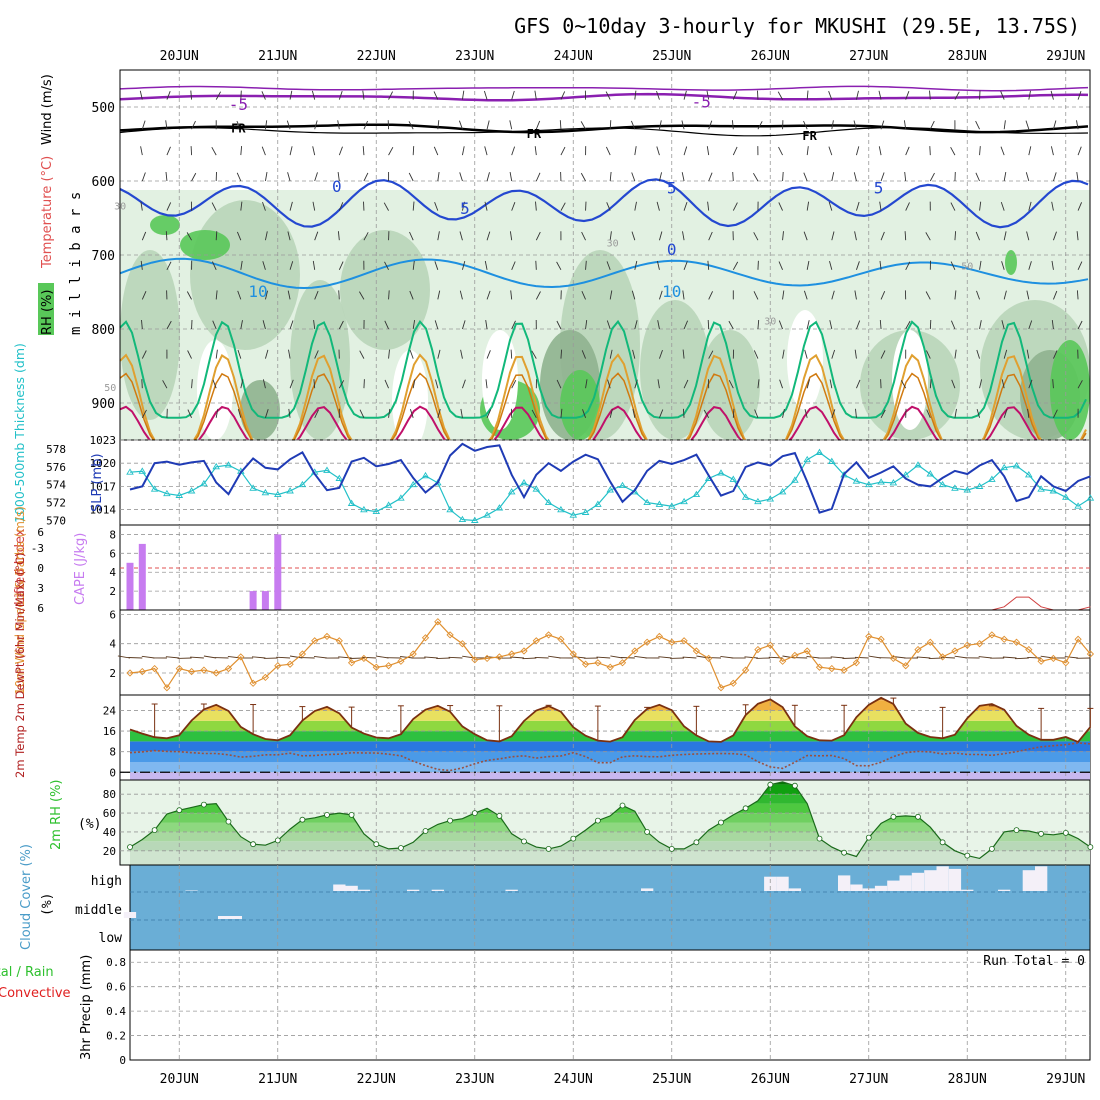  Describe the element at coordinates (701, 102) in the screenshot. I see `contour-label: -5` at that location.